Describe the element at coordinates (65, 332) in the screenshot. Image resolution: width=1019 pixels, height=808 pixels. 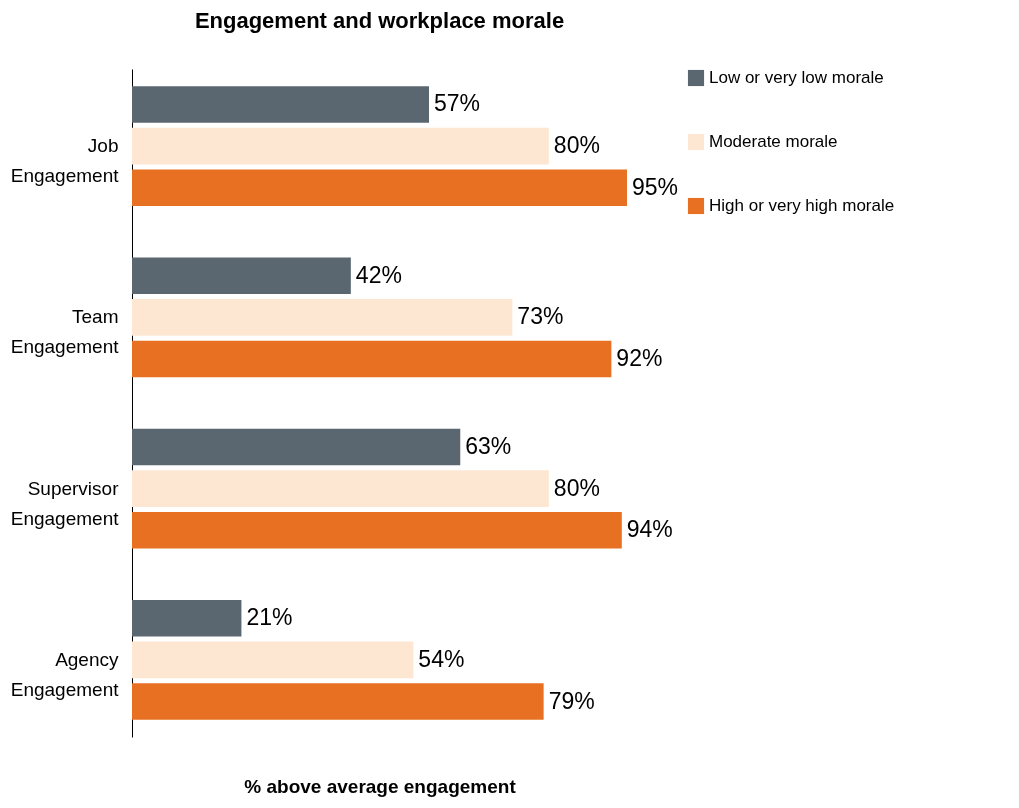
I see `y-tick-label: Team Engagement` at that location.